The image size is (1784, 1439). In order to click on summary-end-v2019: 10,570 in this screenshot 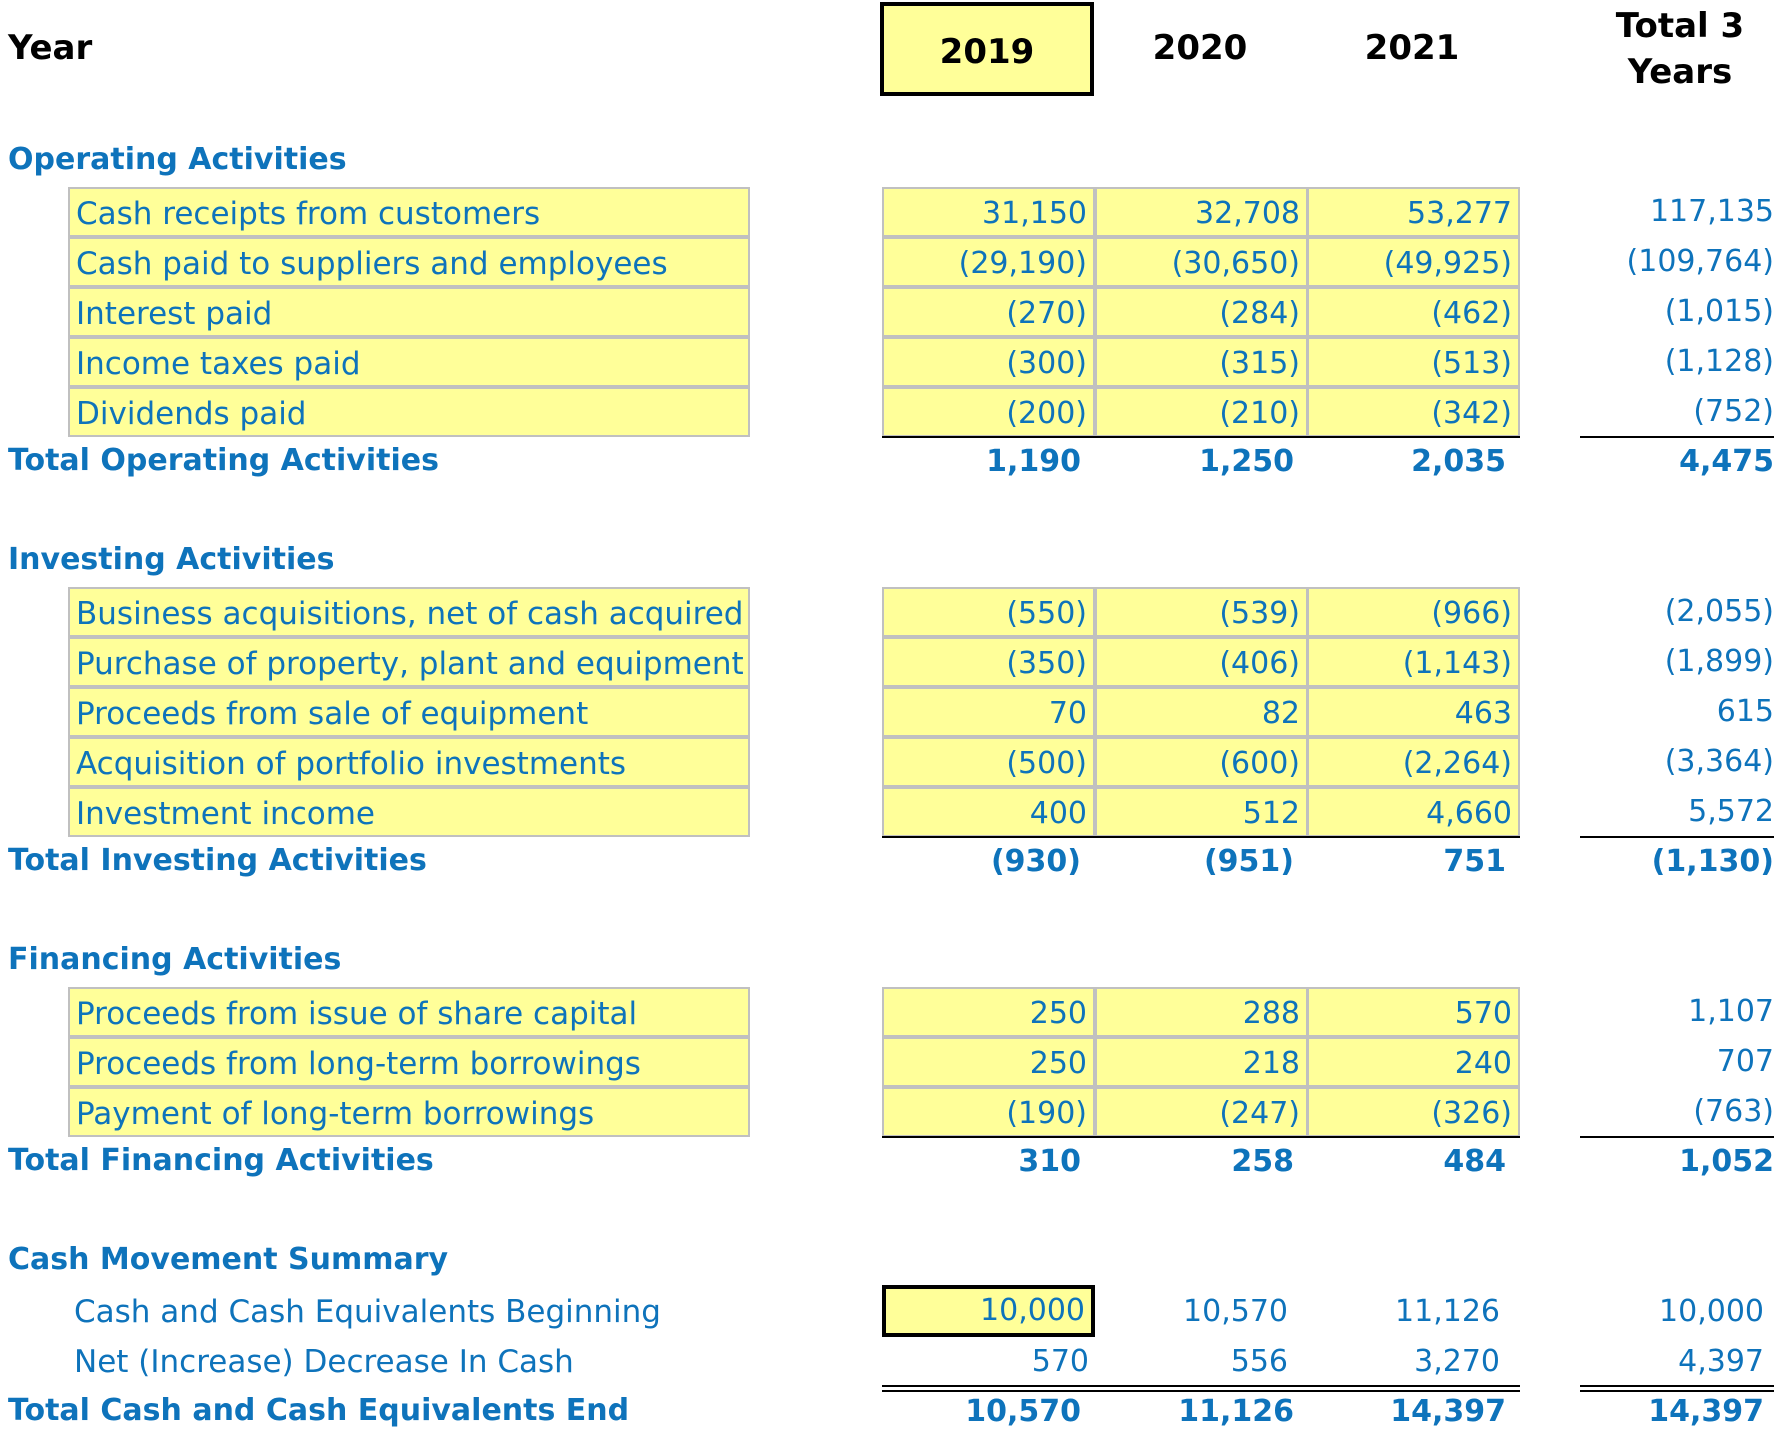, I will do `click(1023, 1411)`.